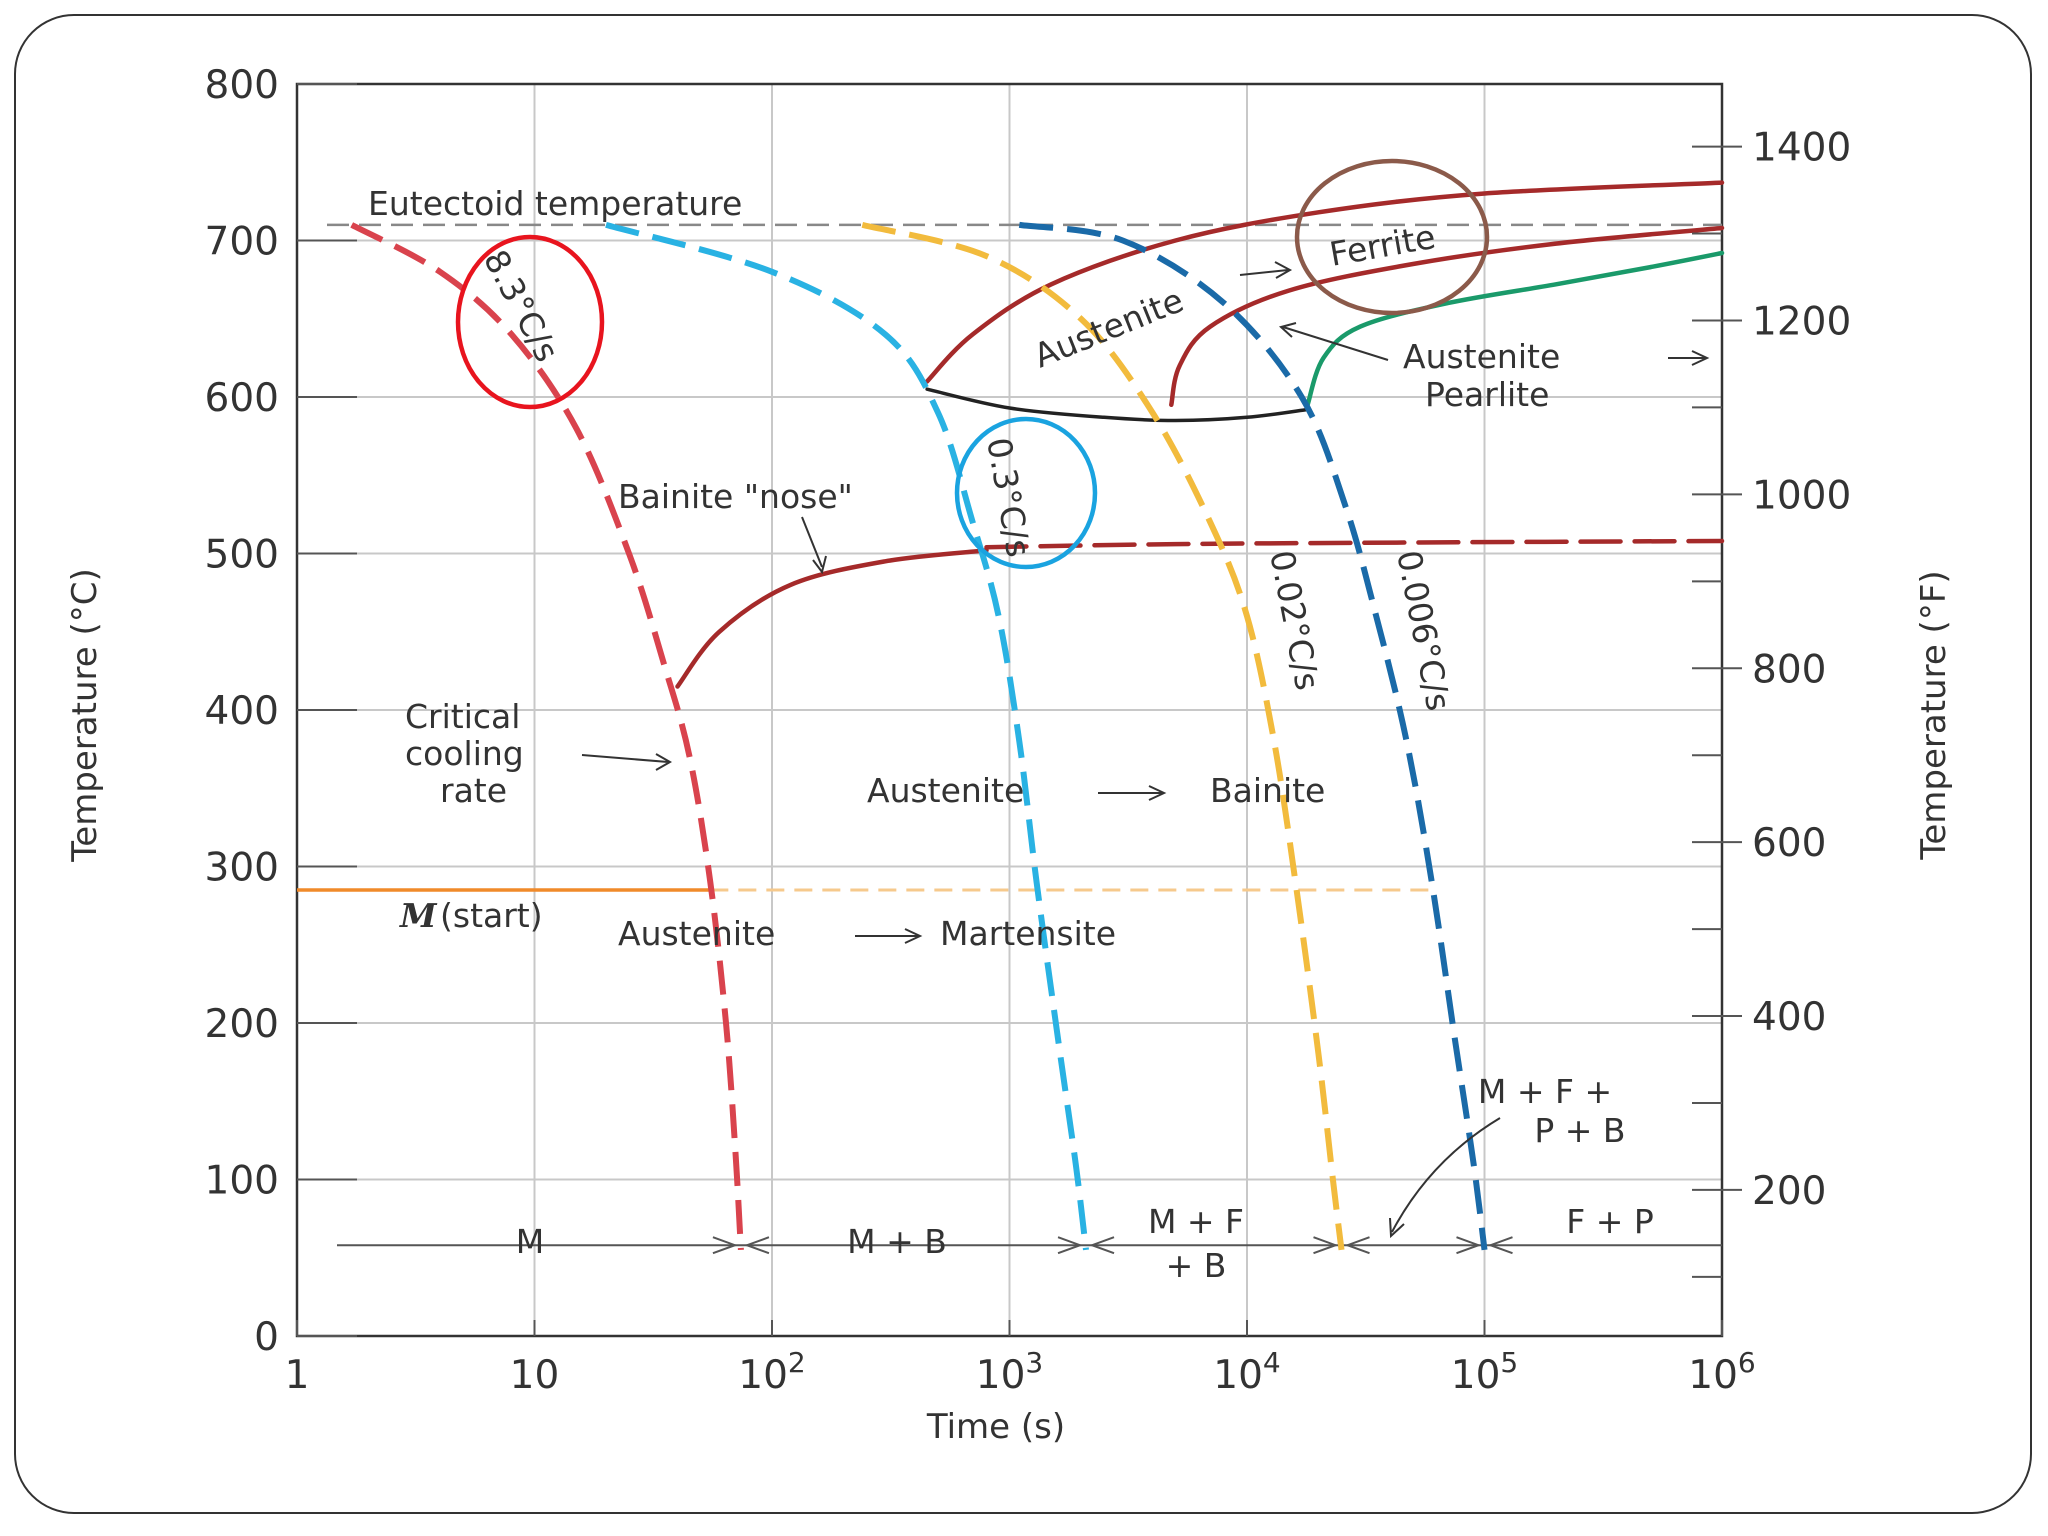 Image resolution: width=2048 pixels, height=1536 pixels. What do you see at coordinates (1196, 1265) in the screenshot?
I see `region-mfb-label-2: + B` at bounding box center [1196, 1265].